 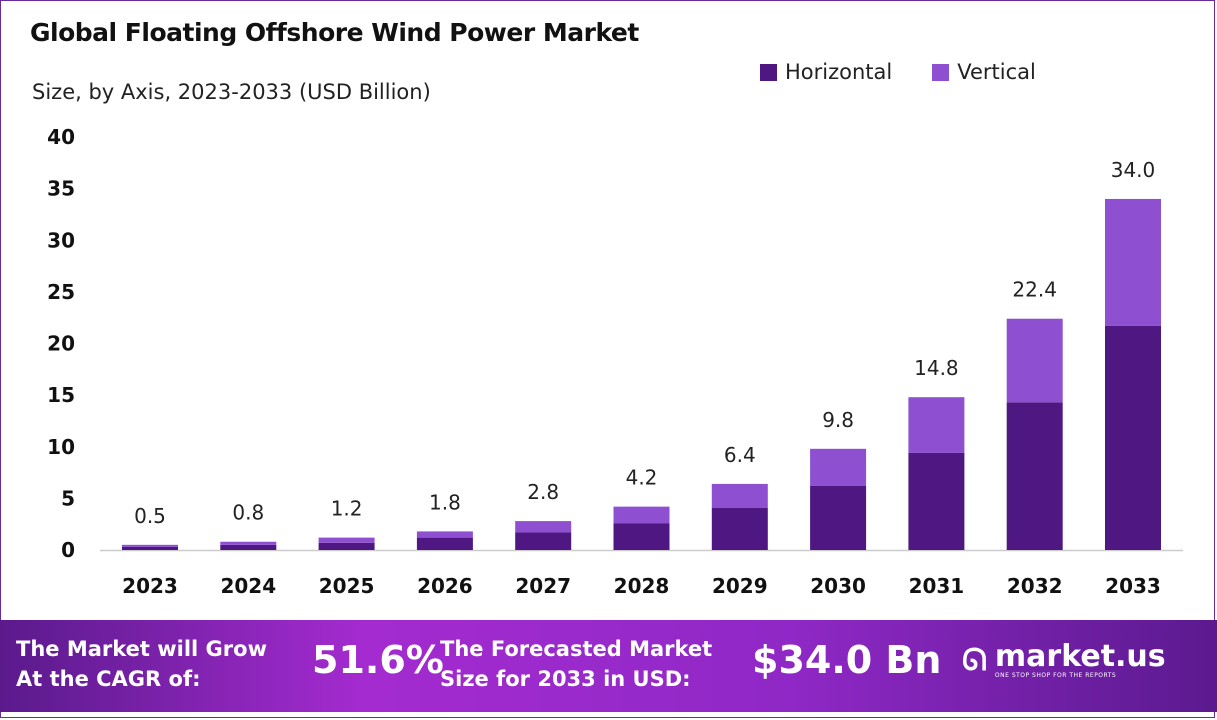 What do you see at coordinates (974, 660) in the screenshot?
I see `logo-mark-icon: ᘏ` at bounding box center [974, 660].